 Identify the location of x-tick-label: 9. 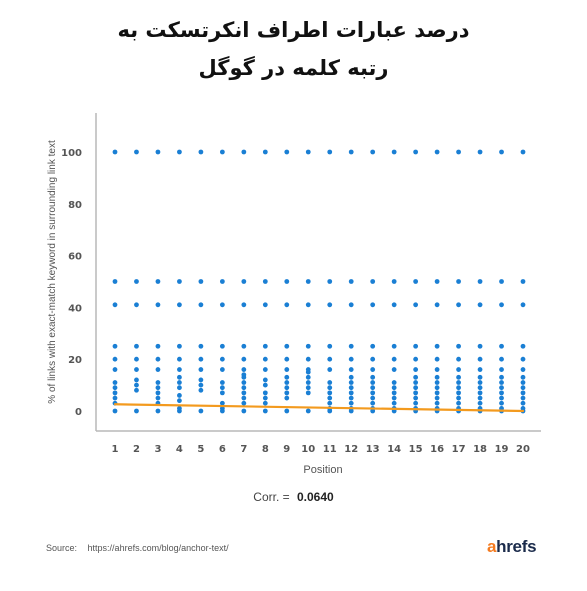
(286, 449).